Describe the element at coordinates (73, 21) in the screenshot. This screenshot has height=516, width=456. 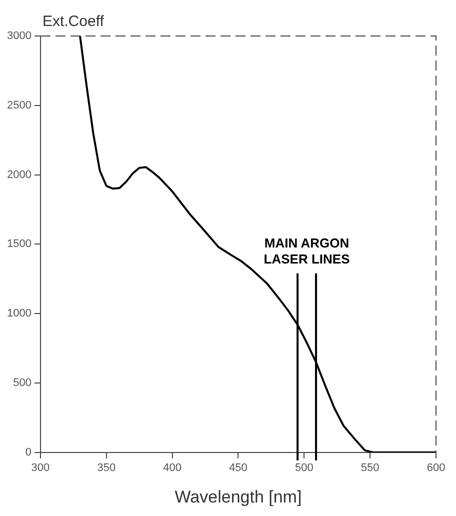
I see `y-axis-title: Ext.Coeff` at that location.